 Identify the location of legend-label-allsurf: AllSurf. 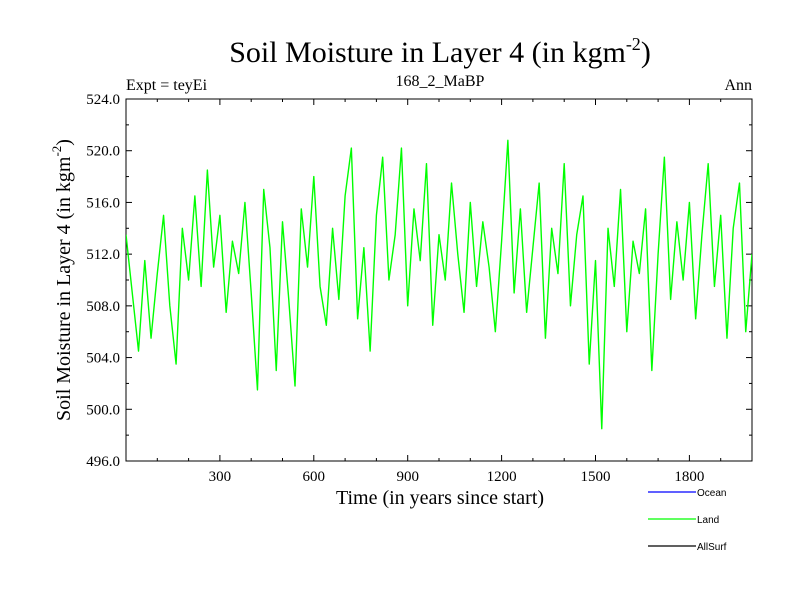
(712, 547).